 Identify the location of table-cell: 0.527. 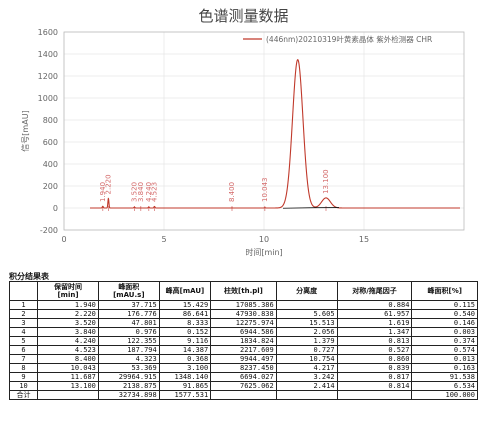
(374, 350).